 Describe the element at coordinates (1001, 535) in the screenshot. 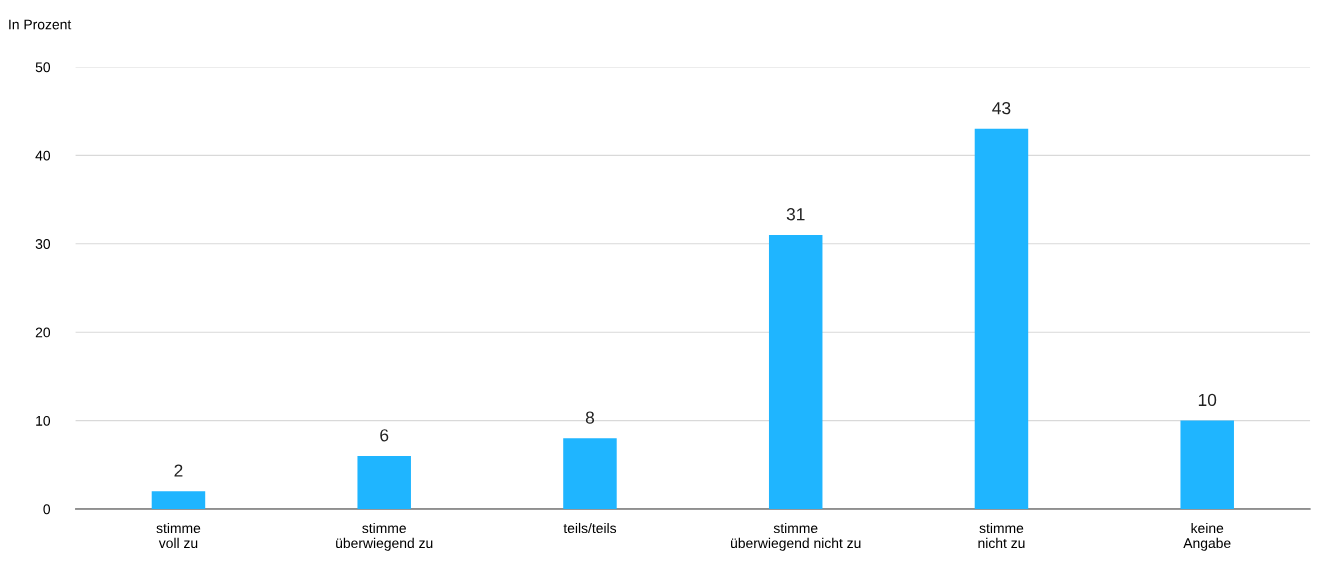

I see `x-tick-label: stimme nicht zu` at that location.